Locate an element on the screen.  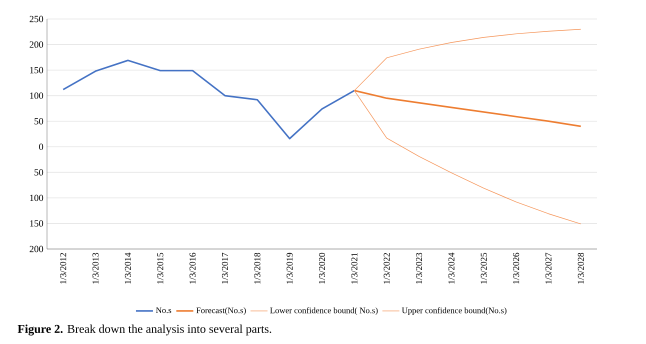
x-tick-label: 1/3/2012 is located at coordinates (63, 268).